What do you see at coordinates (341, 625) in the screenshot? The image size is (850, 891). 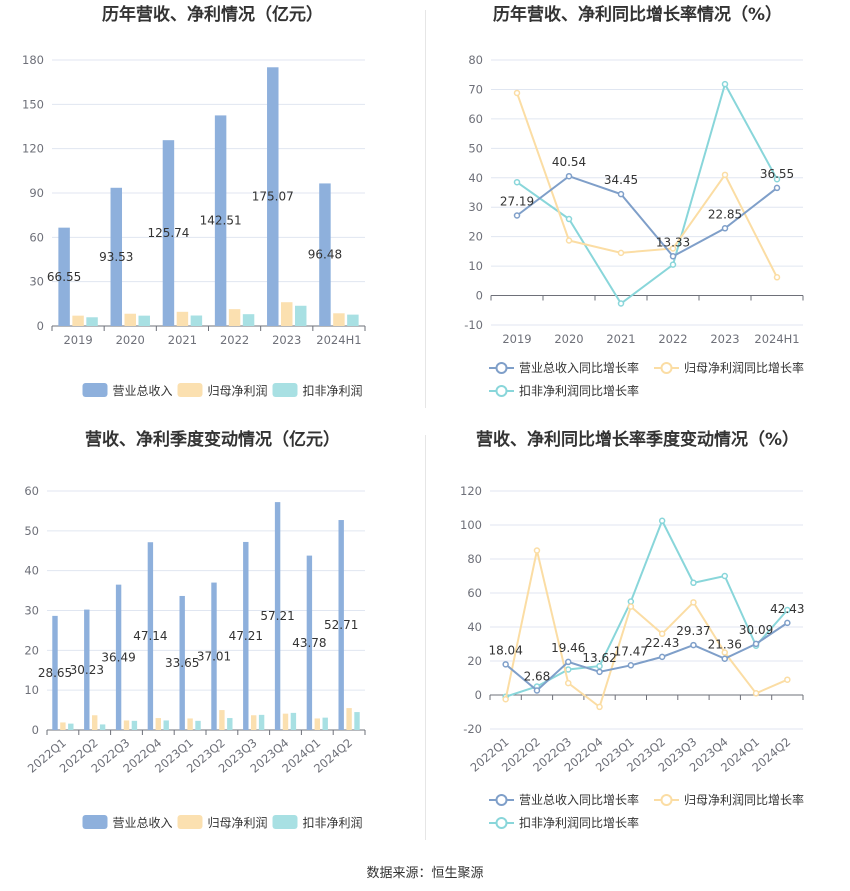 I see `bar-value-label: 52.71` at bounding box center [341, 625].